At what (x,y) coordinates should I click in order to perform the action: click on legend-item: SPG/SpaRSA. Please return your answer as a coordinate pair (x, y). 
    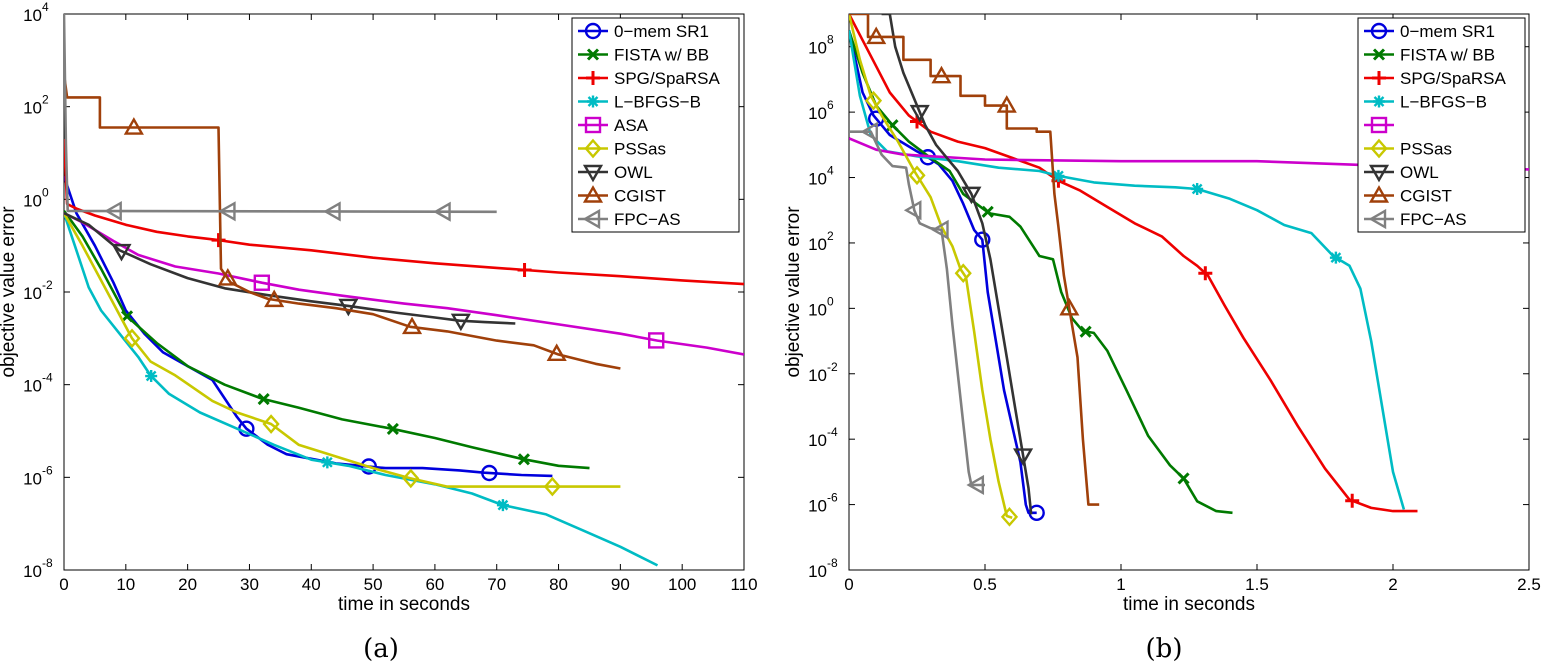
    Looking at the image, I should click on (1435, 78).